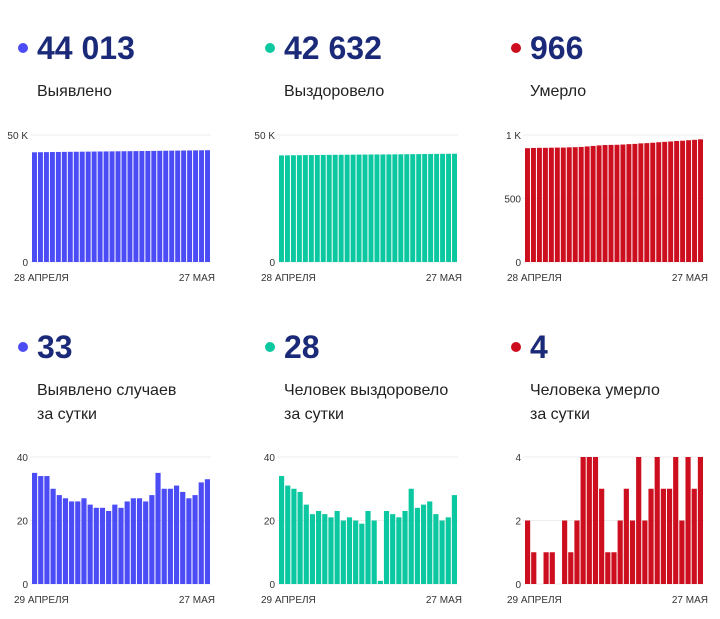 The height and width of the screenshot is (619, 720). What do you see at coordinates (334, 91) in the screenshot?
I see `stat-label: Выздоровело` at bounding box center [334, 91].